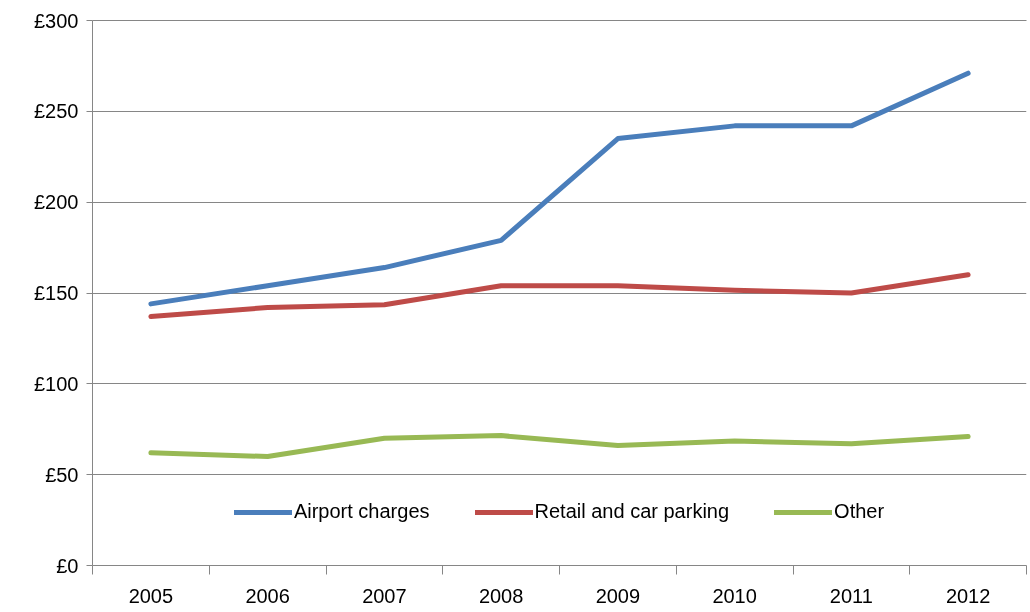  I want to click on y-tick-label: £100, so click(56, 383).